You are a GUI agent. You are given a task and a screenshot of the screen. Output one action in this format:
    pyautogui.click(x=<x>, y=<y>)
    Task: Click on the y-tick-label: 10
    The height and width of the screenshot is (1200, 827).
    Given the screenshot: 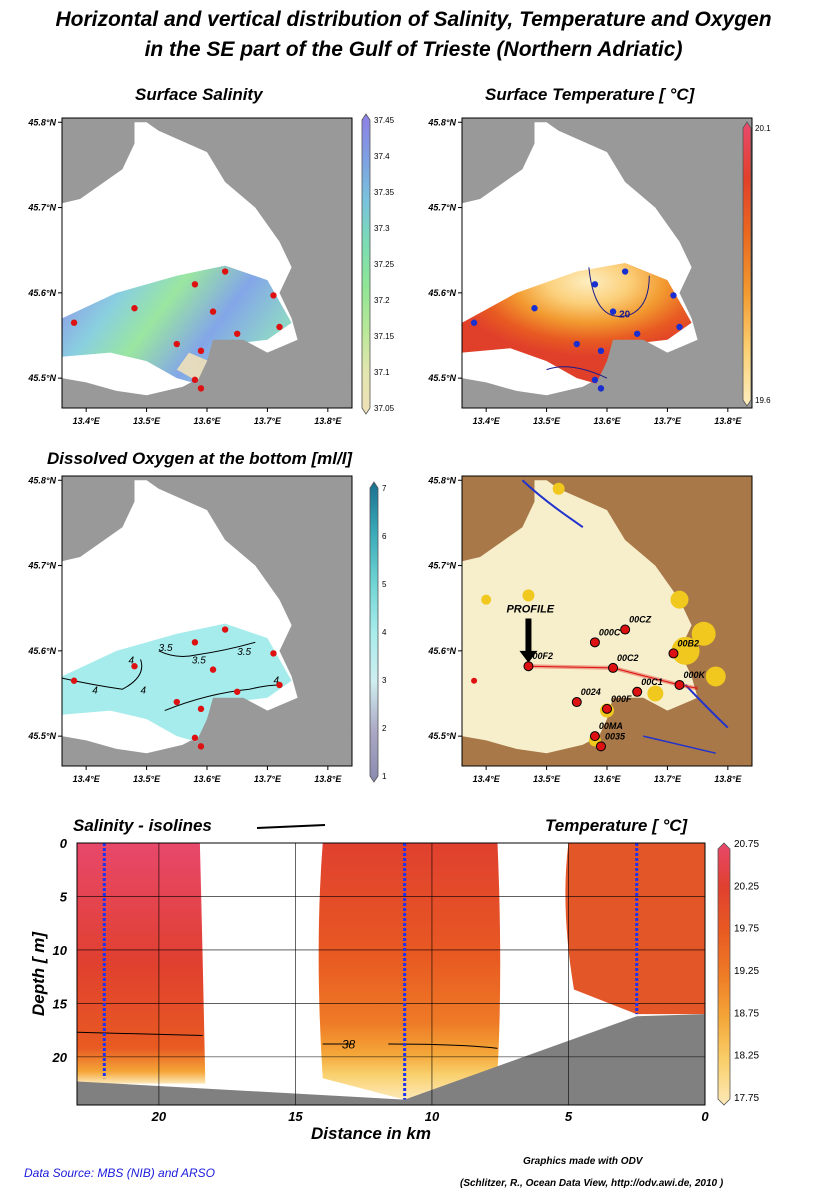 What is the action you would take?
    pyautogui.click(x=60, y=950)
    